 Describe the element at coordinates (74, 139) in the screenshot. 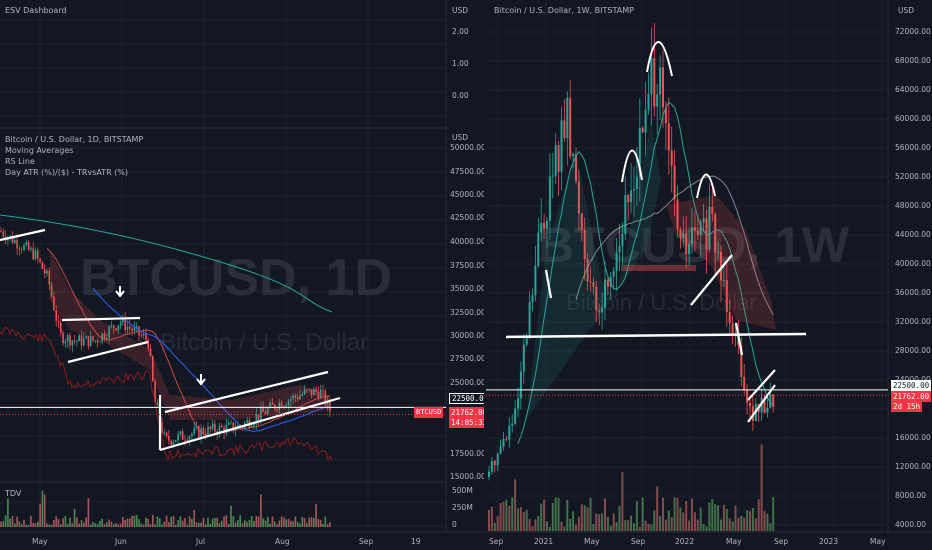

I see `left-chart-title: Bitcoin / U.S. Dollar, 1D, BITSTAMP` at that location.